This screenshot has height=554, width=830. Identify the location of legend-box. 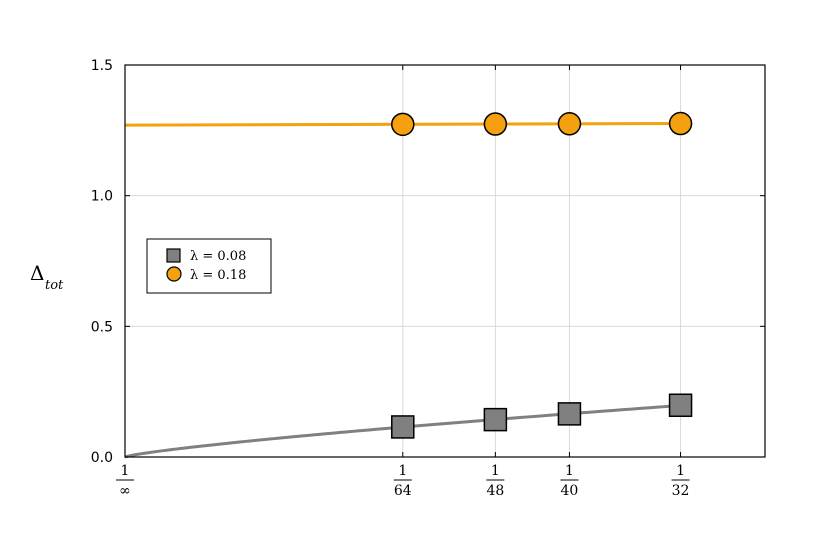
(209, 266).